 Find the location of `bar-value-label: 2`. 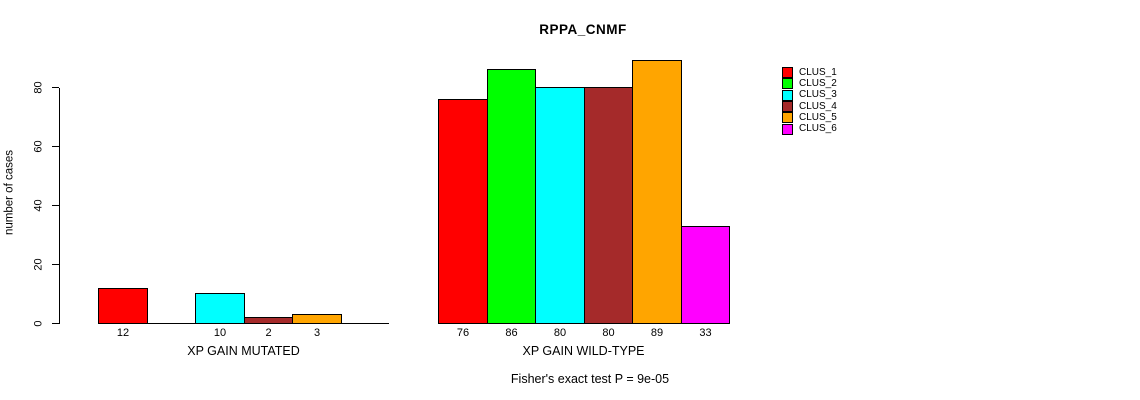

bar-value-label: 2 is located at coordinates (268, 333).